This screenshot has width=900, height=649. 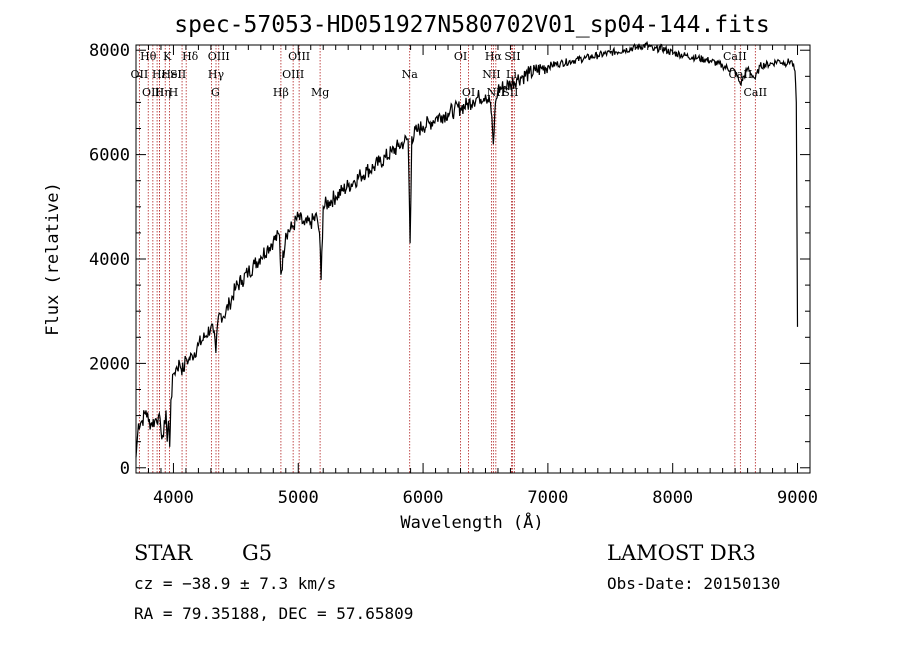 What do you see at coordinates (471, 522) in the screenshot?
I see `x-axis-label: Wavelength (Å)` at bounding box center [471, 522].